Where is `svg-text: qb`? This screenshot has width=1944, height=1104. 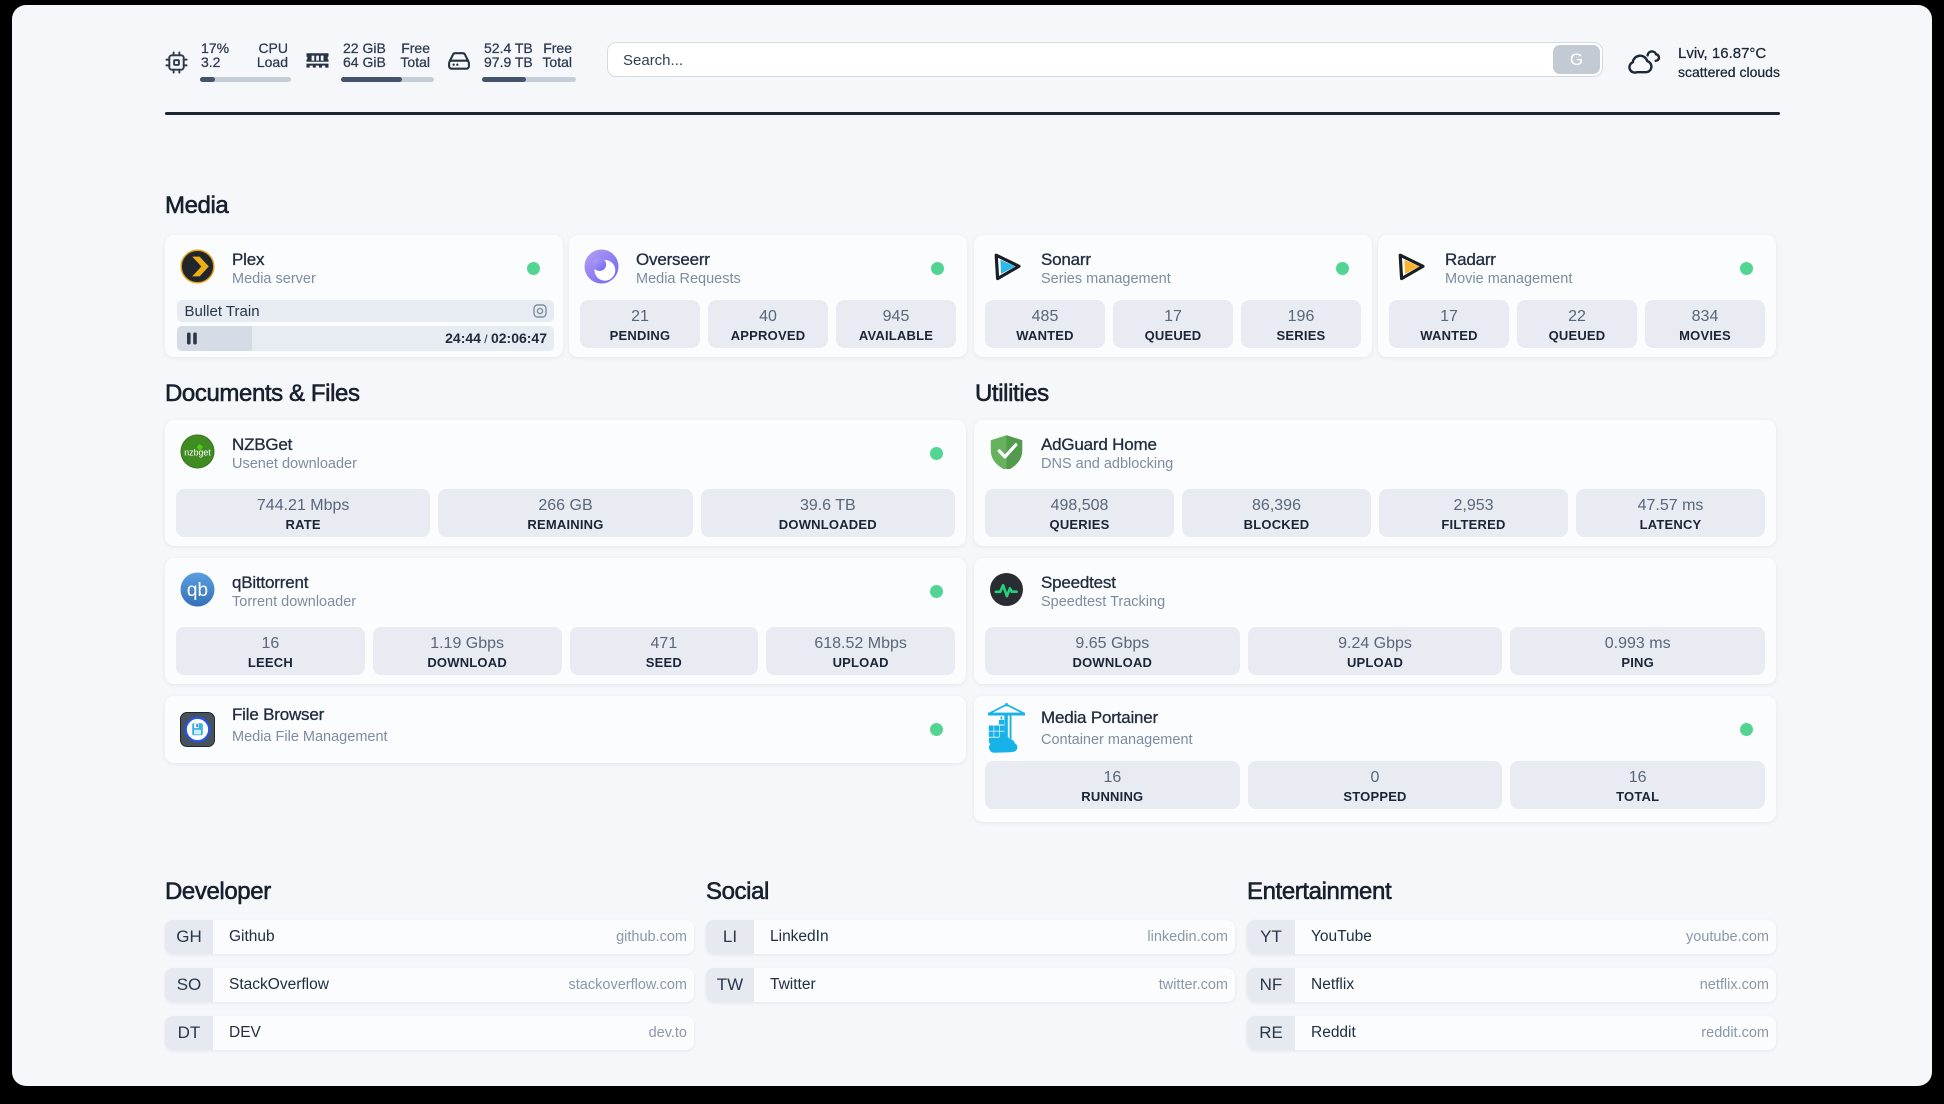 svg-text: qb is located at coordinates (197, 590).